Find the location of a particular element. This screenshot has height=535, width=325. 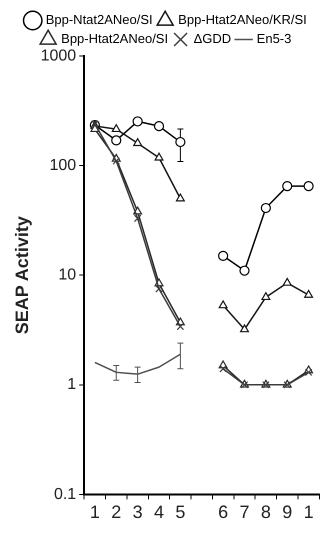

legend-label: Bpp-Ntat2ANeo/SI is located at coordinates (99, 20).